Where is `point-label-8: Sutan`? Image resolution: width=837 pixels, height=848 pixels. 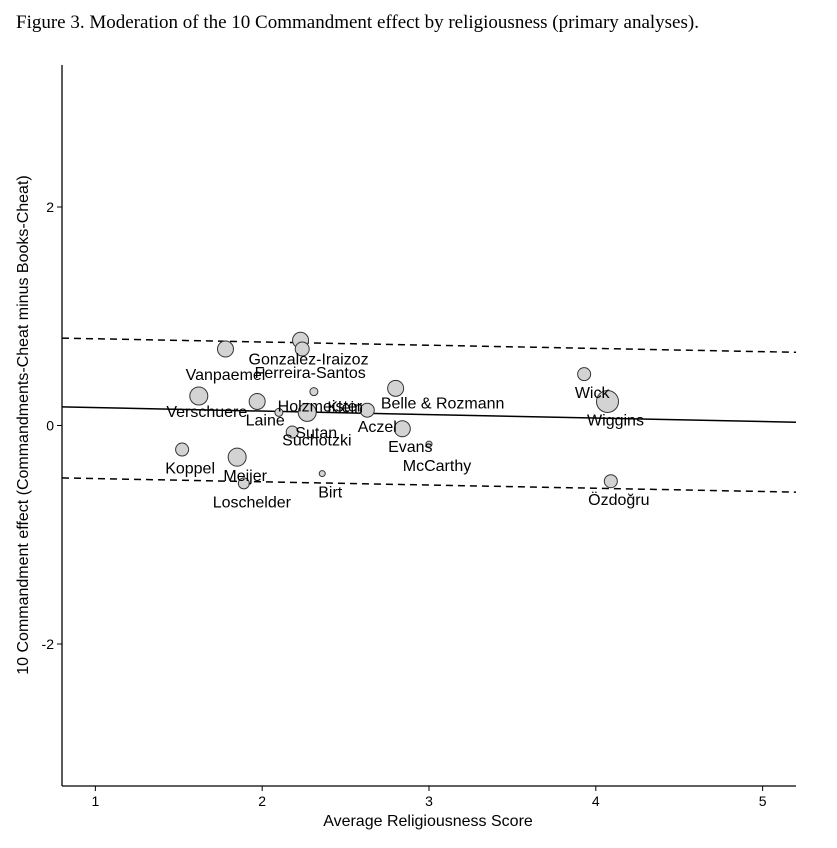
point-label-8: Sutan is located at coordinates (316, 433).